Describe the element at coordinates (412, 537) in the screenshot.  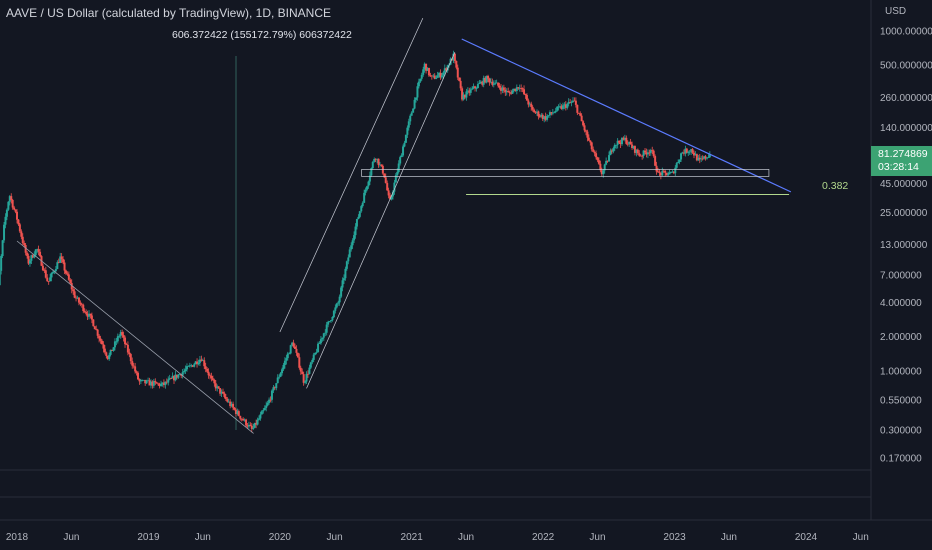
I see `x-tick-label: 2021` at that location.